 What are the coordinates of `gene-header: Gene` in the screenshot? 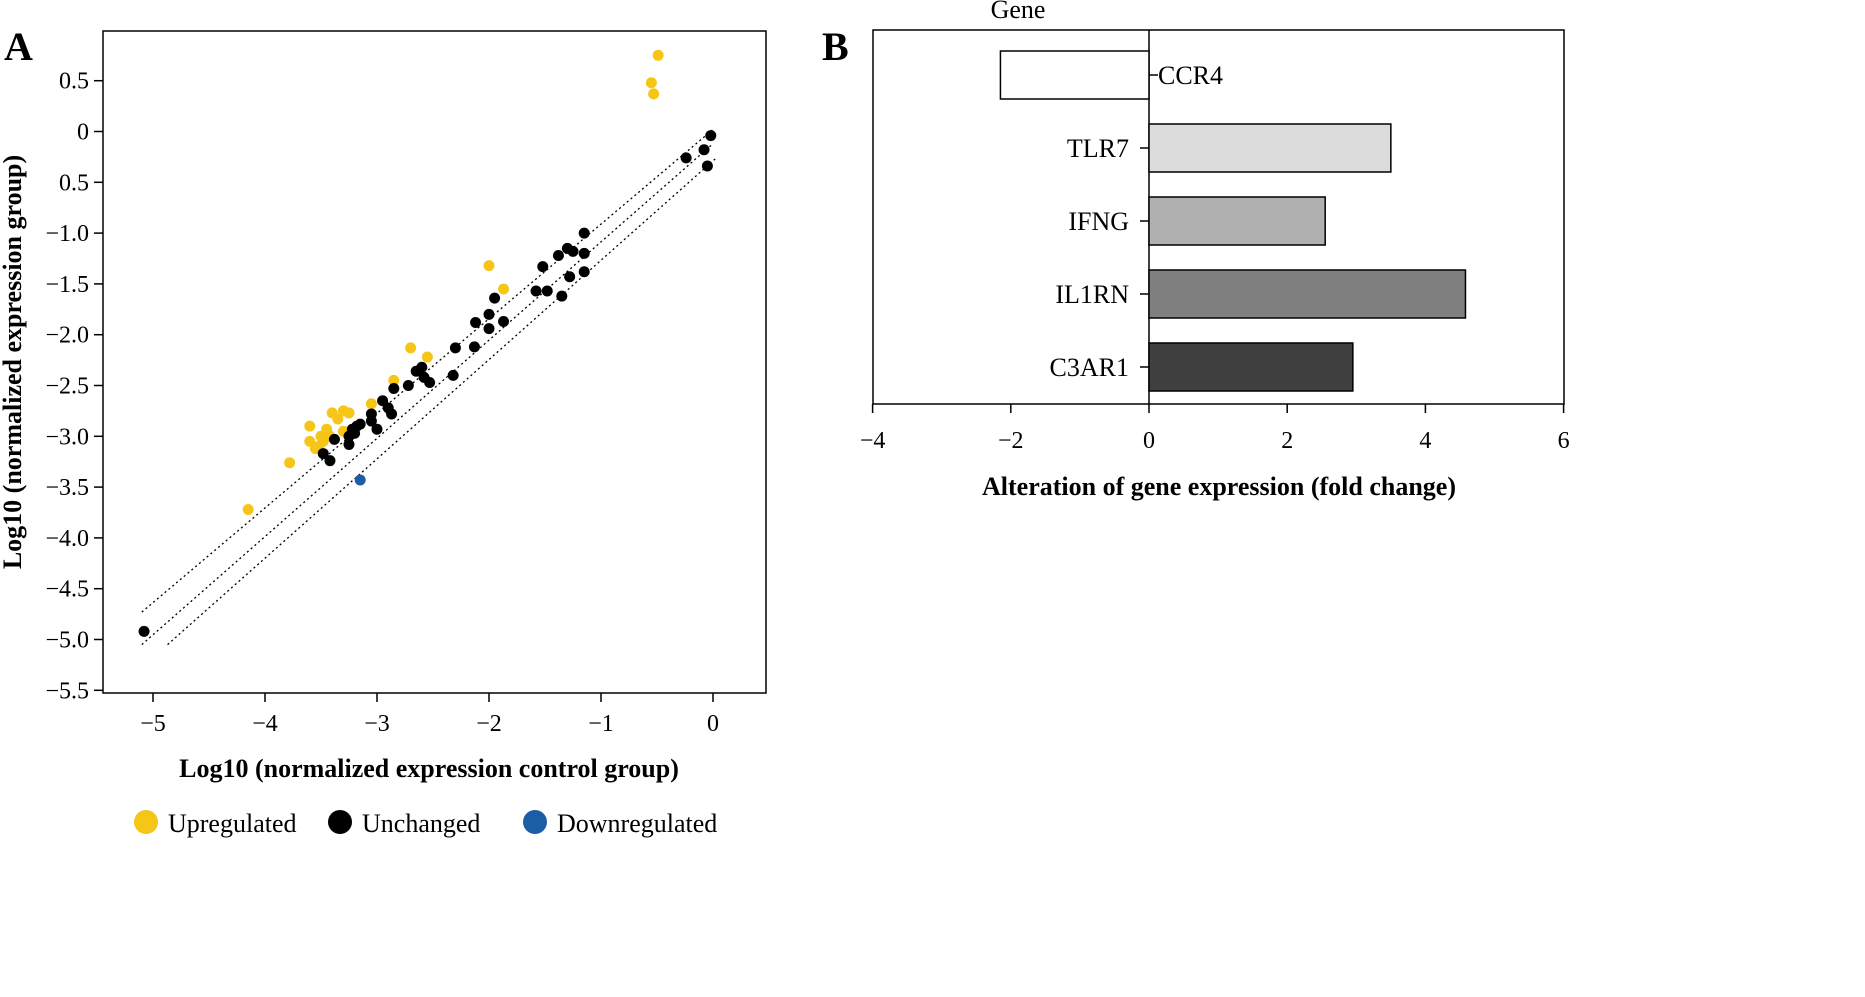 It's located at (1018, 12).